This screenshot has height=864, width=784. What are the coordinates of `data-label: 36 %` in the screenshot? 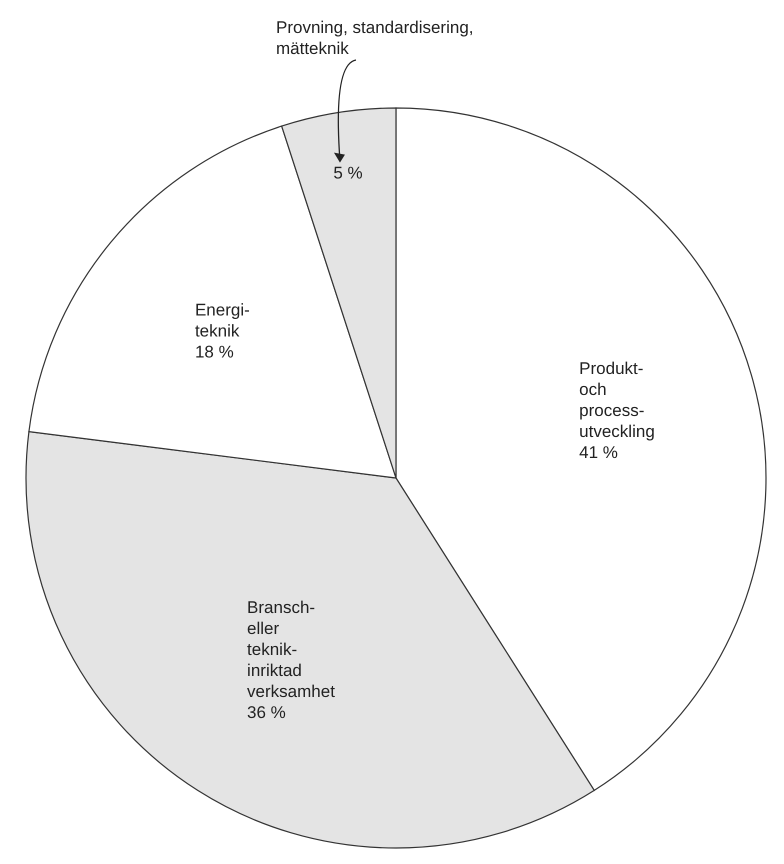 It's located at (266, 712).